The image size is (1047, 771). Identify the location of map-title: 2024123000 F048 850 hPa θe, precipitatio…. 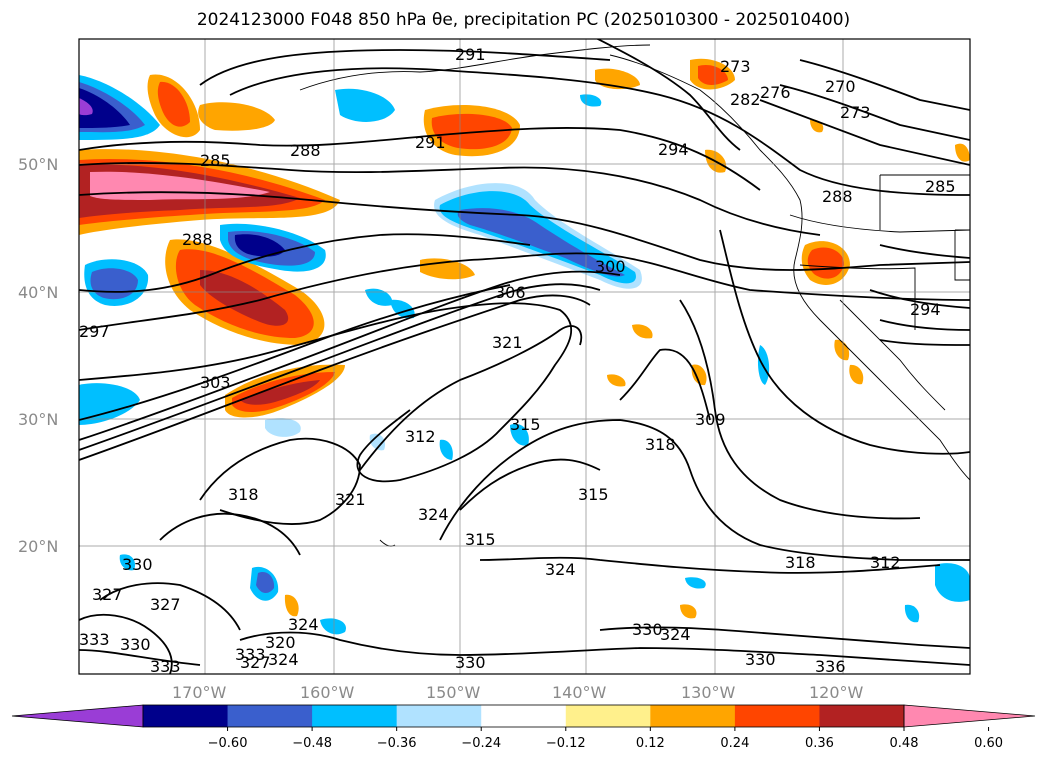
(523, 20).